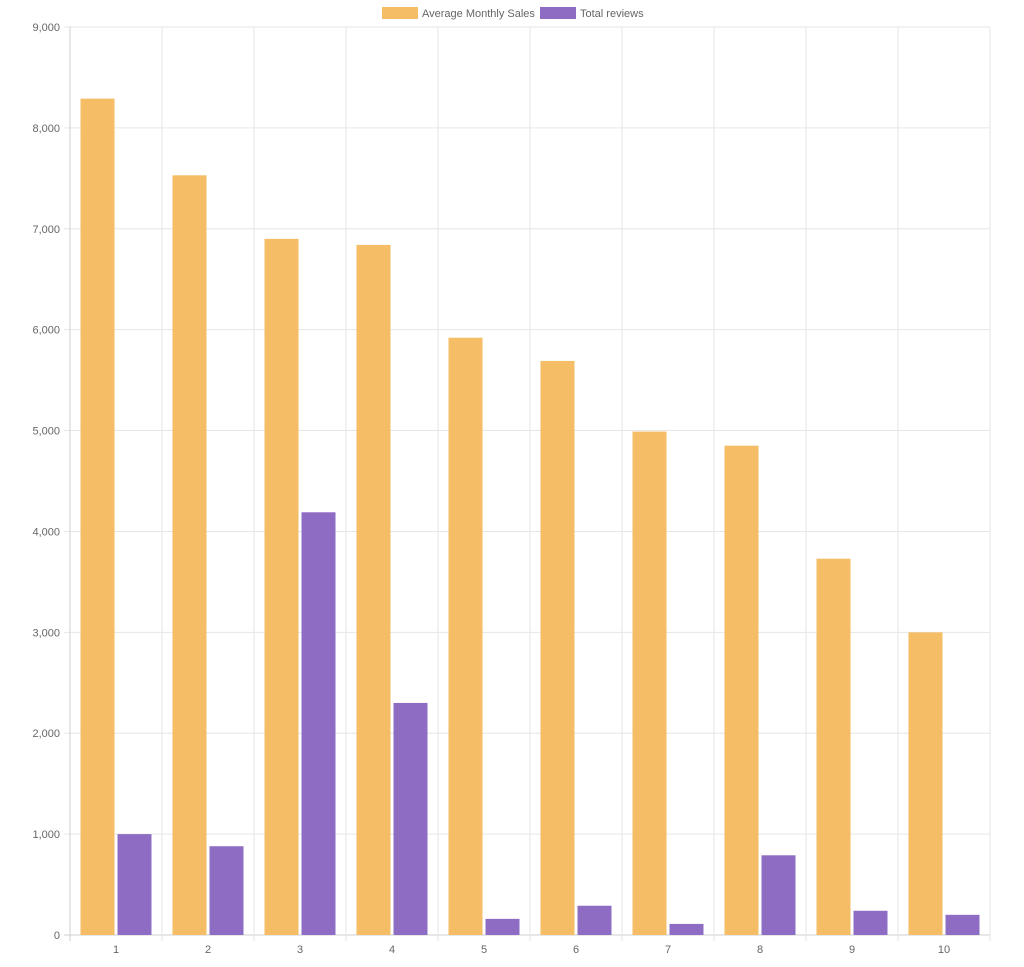 This screenshot has height=967, width=1024. What do you see at coordinates (484, 950) in the screenshot?
I see `x-tick-label: 5` at bounding box center [484, 950].